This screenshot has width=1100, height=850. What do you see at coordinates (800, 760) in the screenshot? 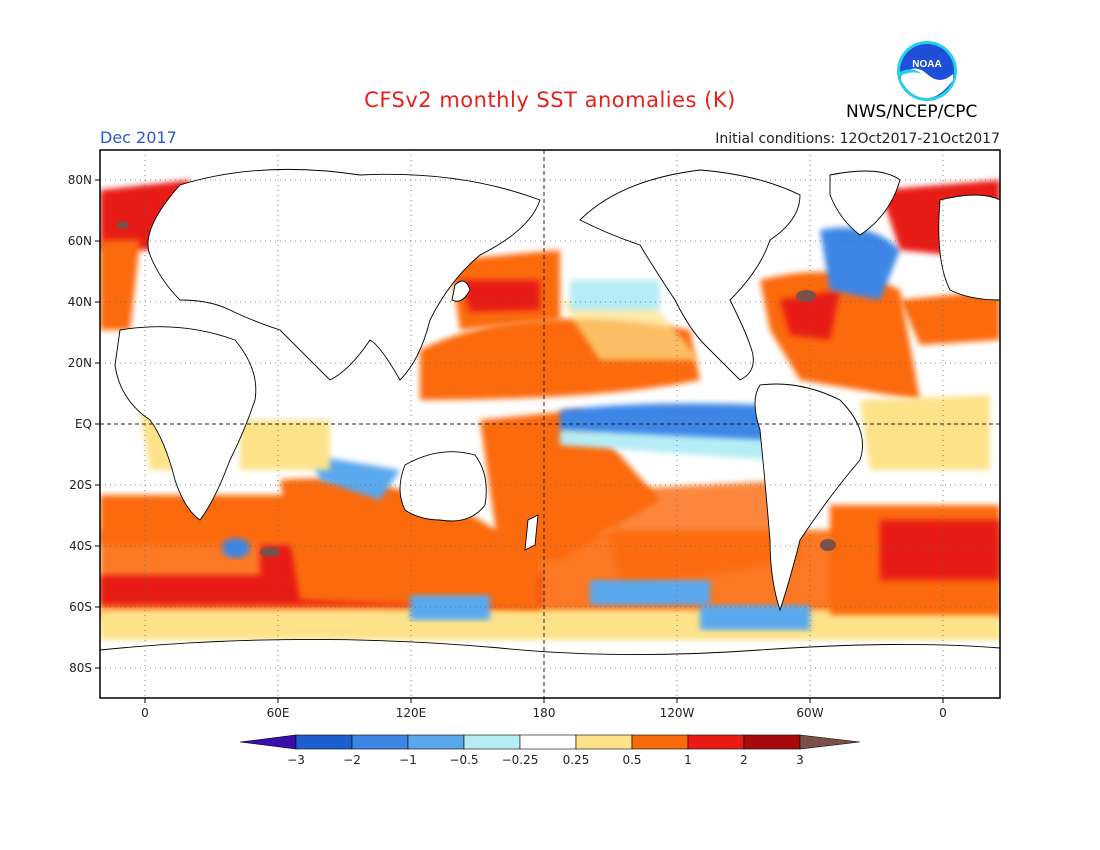
I see `colorbar-label: 3` at bounding box center [800, 760].